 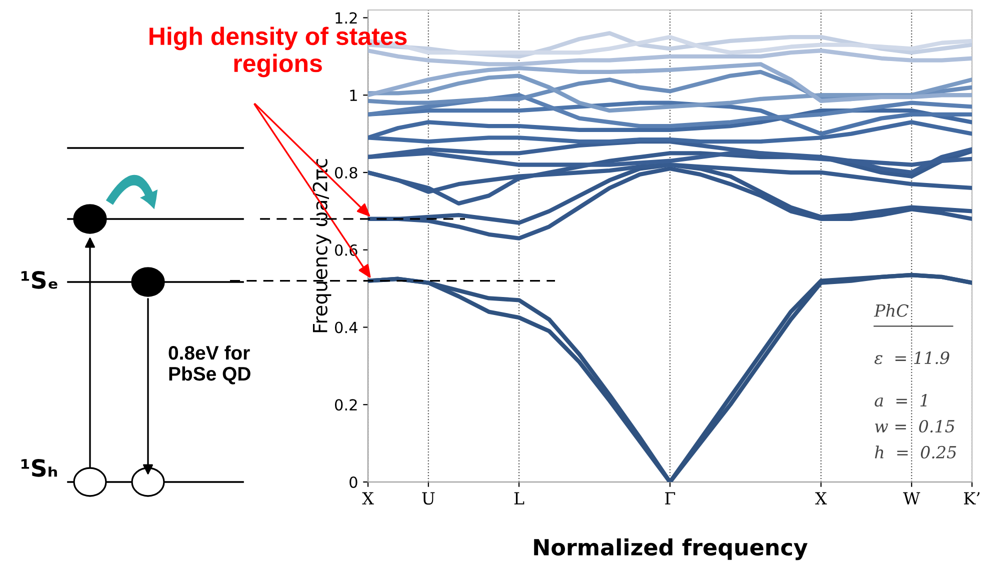 What do you see at coordinates (345, 405) in the screenshot?
I see `y-tick-label: 0.2` at bounding box center [345, 405].